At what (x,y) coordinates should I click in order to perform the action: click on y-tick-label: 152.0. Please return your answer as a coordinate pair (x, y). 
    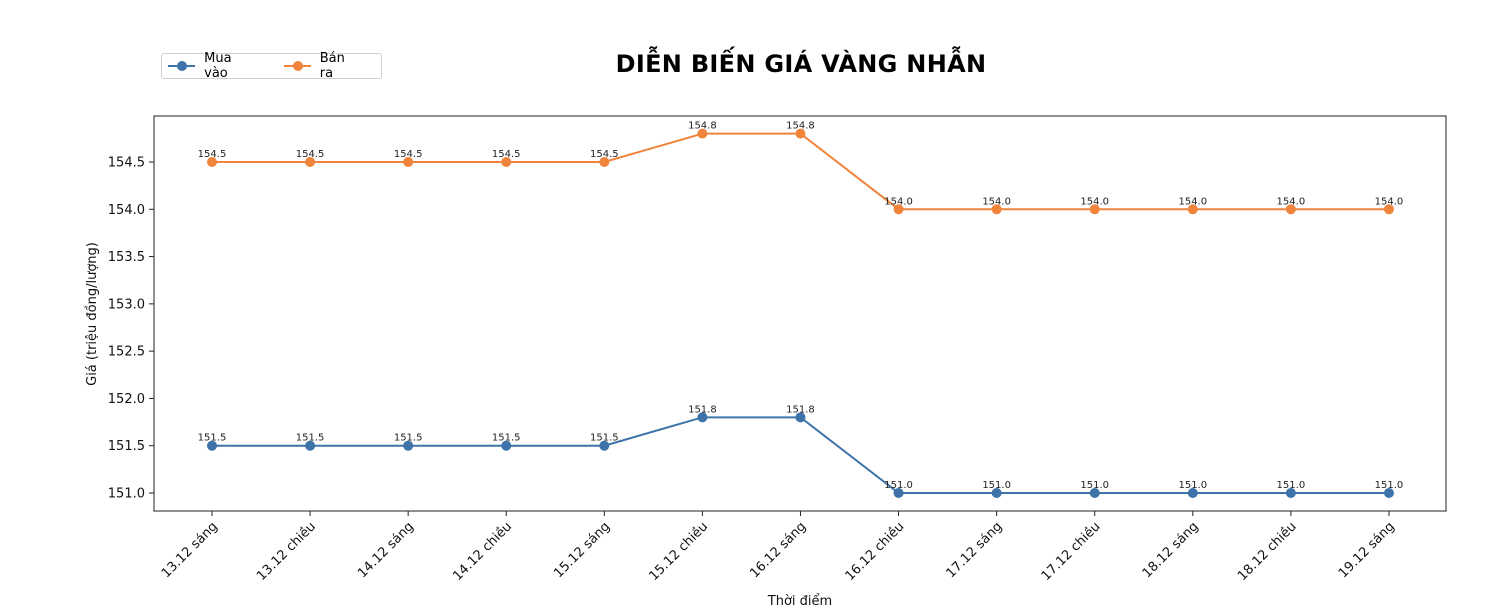
    Looking at the image, I should click on (126, 399).